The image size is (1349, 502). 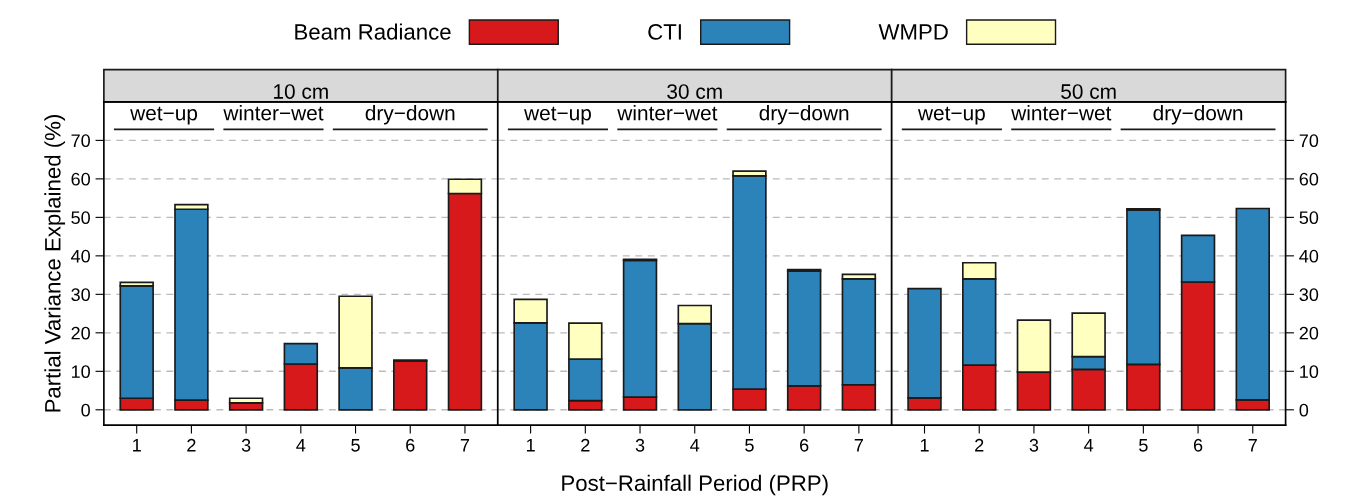 I want to click on chart-title: 10 cm, so click(x=301, y=91).